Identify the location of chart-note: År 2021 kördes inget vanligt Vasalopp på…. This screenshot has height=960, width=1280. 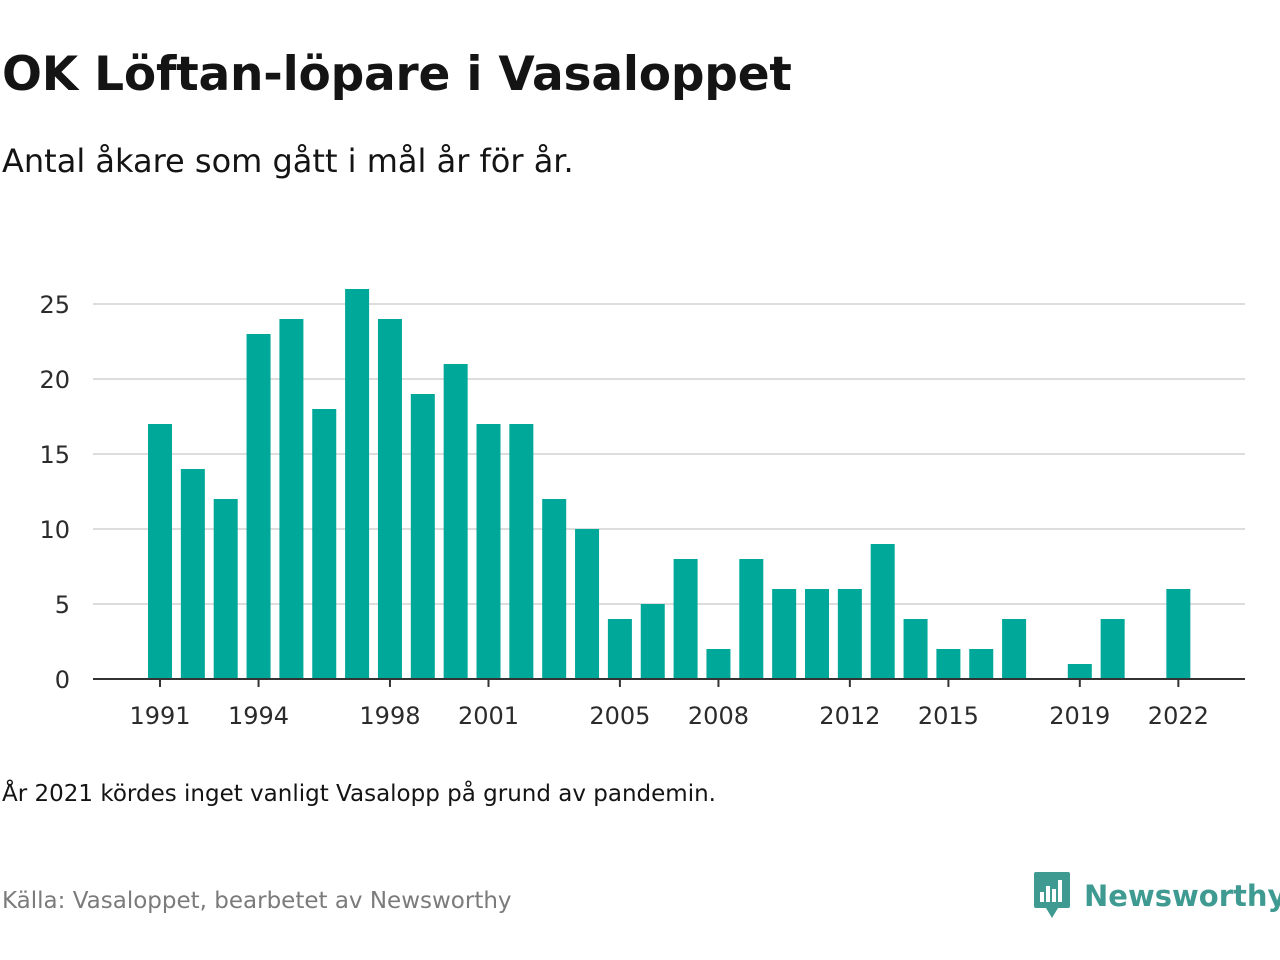
(359, 794).